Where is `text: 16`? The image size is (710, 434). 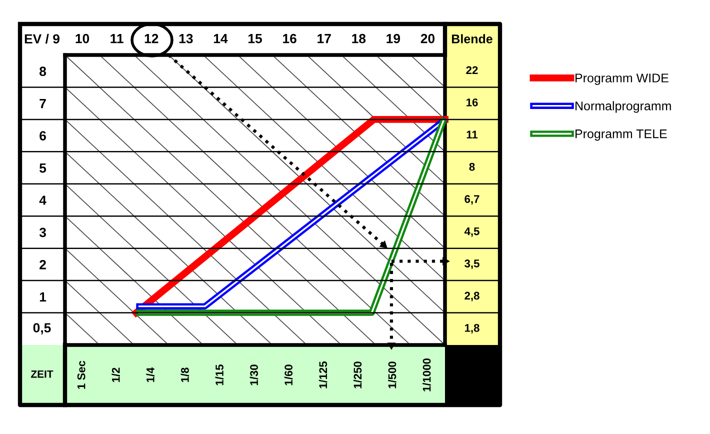 text: 16 is located at coordinates (472, 102).